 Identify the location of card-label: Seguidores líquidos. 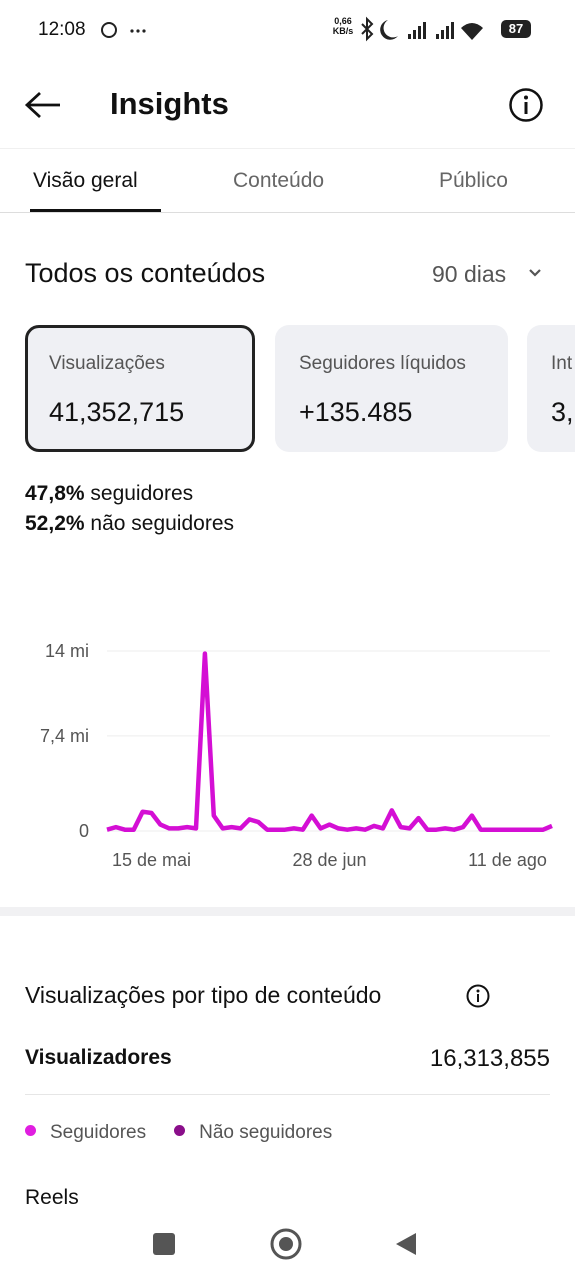
(382, 363).